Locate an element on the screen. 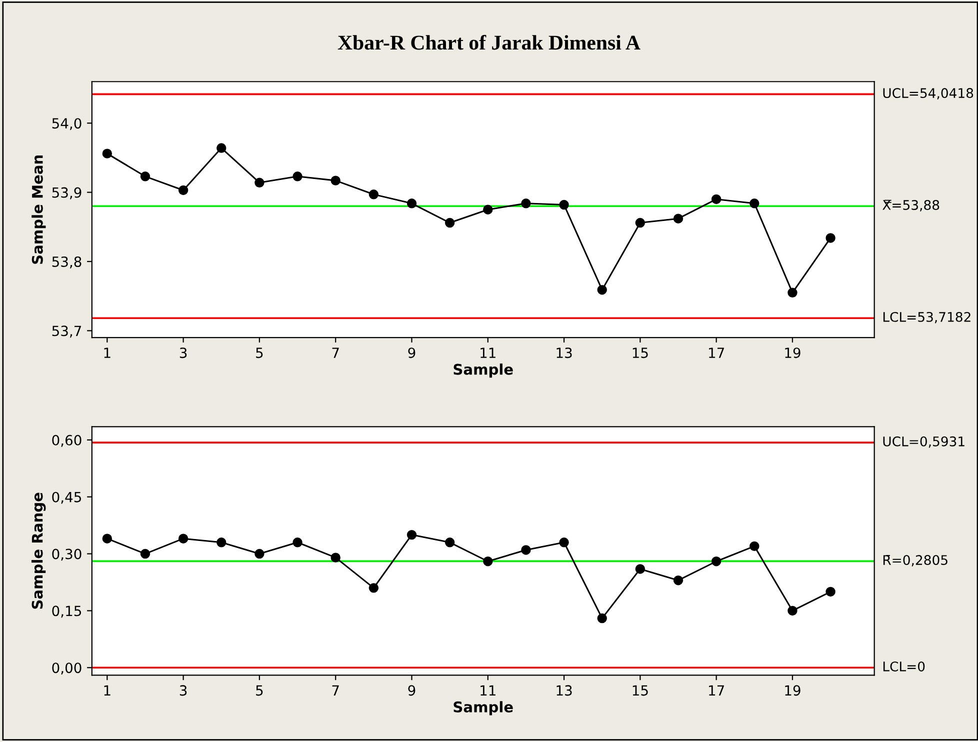 This screenshot has height=742, width=978. ref-line-label: LCL=0 is located at coordinates (904, 666).